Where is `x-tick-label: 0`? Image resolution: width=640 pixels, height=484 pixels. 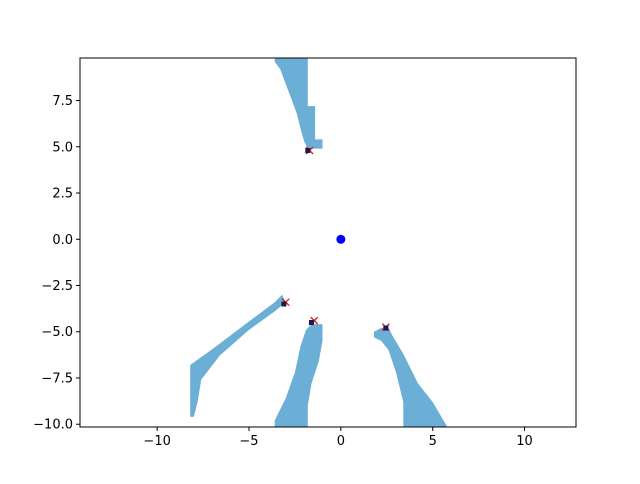 x-tick-label: 0 is located at coordinates (341, 441).